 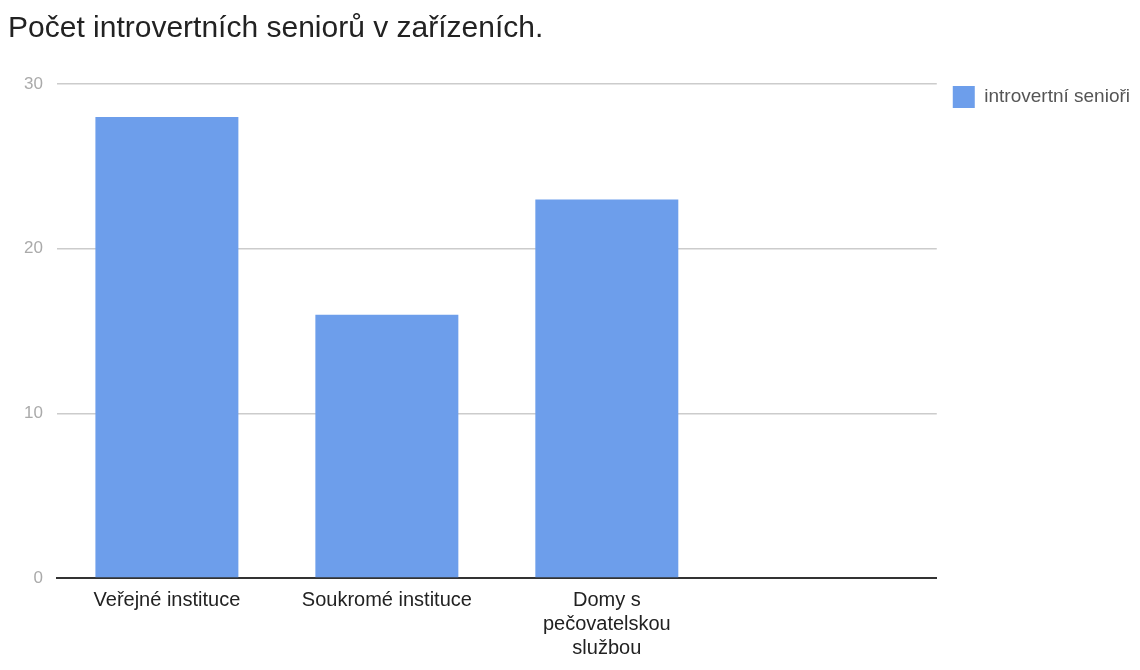 I want to click on x-tick-label: Domy s pečovatelskou službou, so click(x=606, y=622).